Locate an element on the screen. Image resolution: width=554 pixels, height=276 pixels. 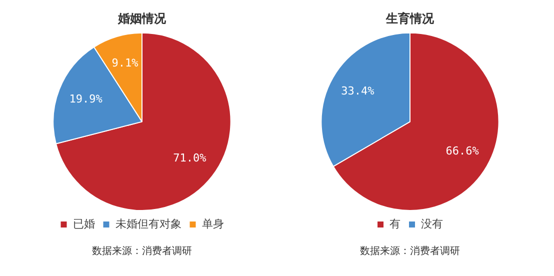
data-label: 33.4% is located at coordinates (358, 91).